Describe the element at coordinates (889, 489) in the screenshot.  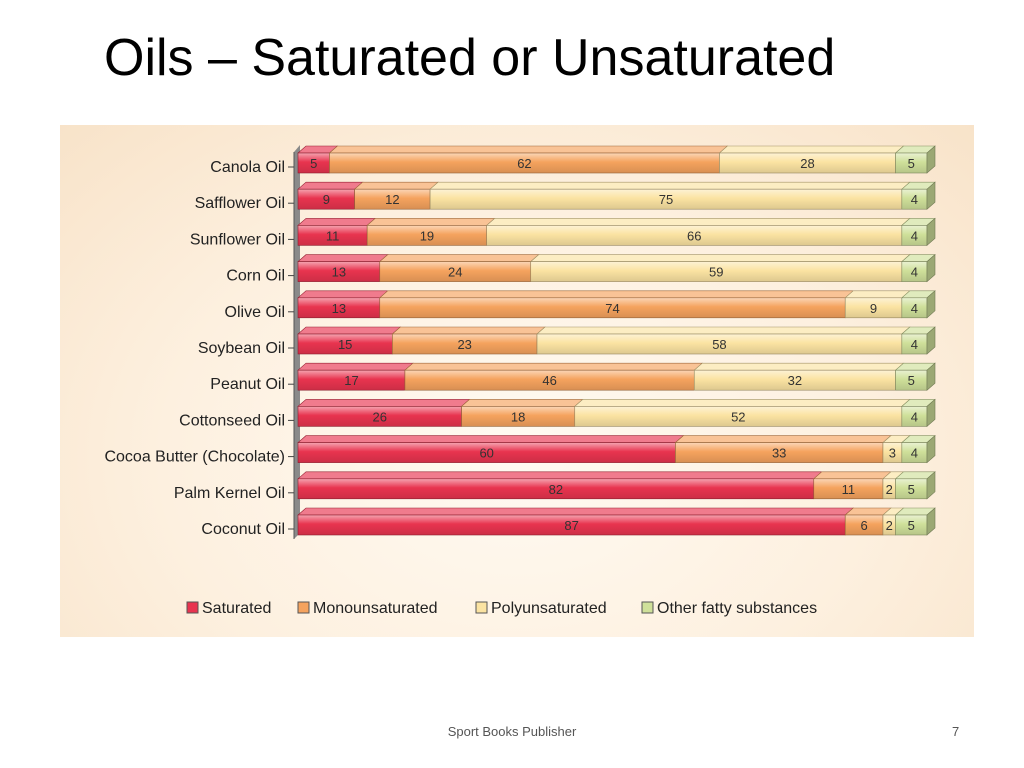
I see `data-label: 2` at that location.